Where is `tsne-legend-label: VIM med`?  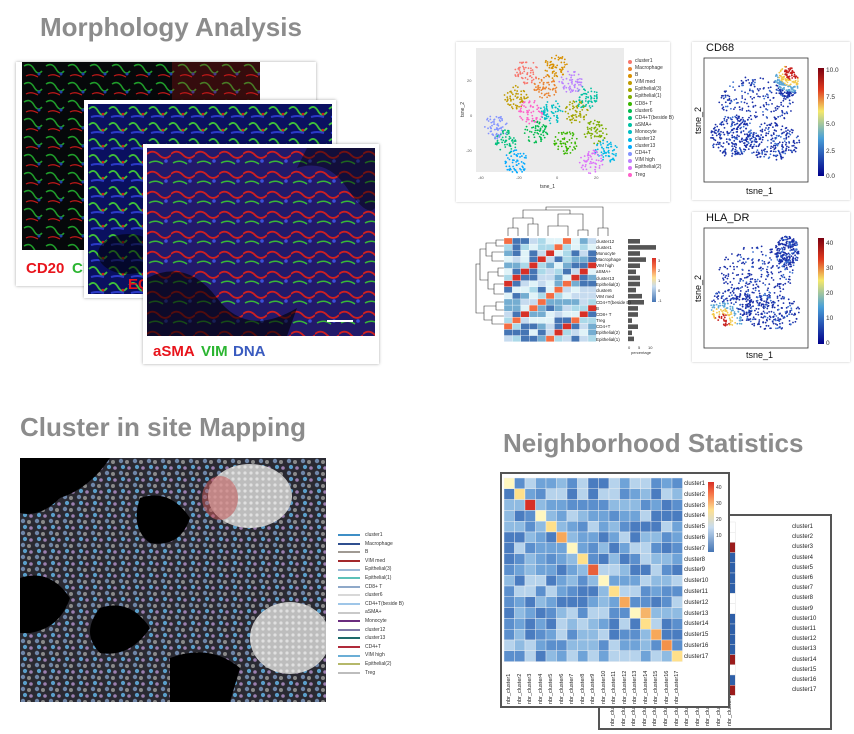
tsne-legend-label: VIM med is located at coordinates (645, 82).